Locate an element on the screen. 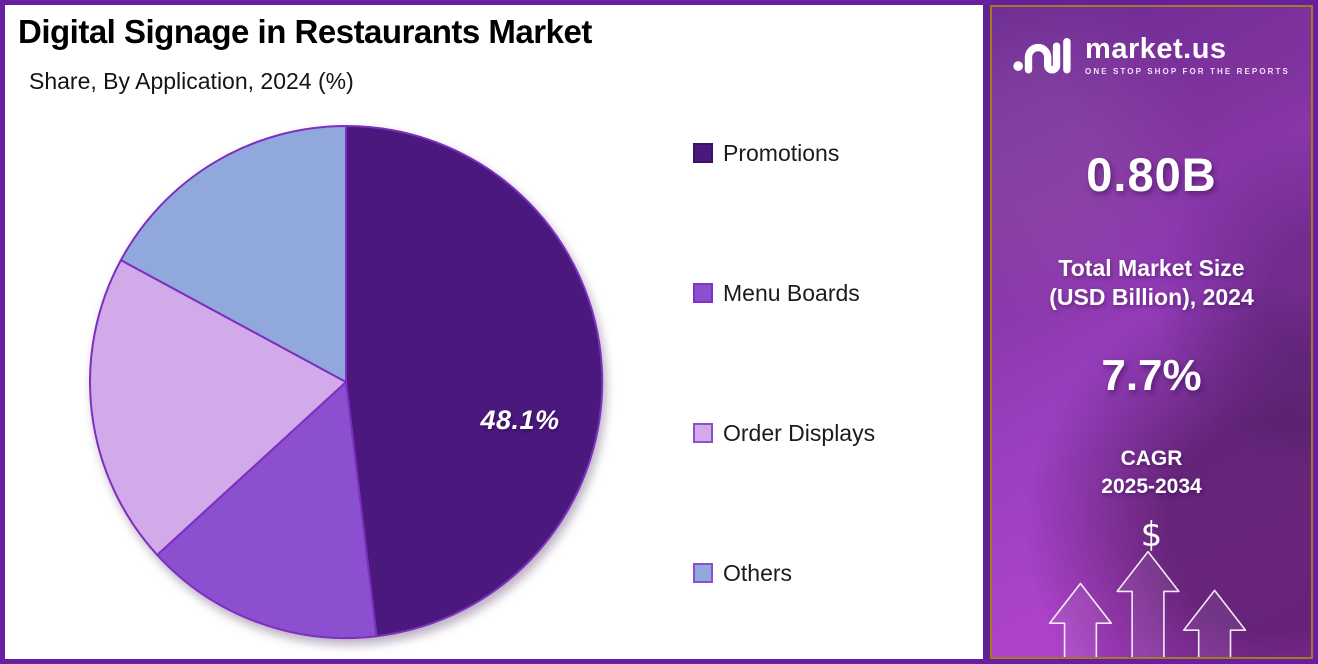  cagr-label: CAGR 2025-2034 is located at coordinates (1151, 473).